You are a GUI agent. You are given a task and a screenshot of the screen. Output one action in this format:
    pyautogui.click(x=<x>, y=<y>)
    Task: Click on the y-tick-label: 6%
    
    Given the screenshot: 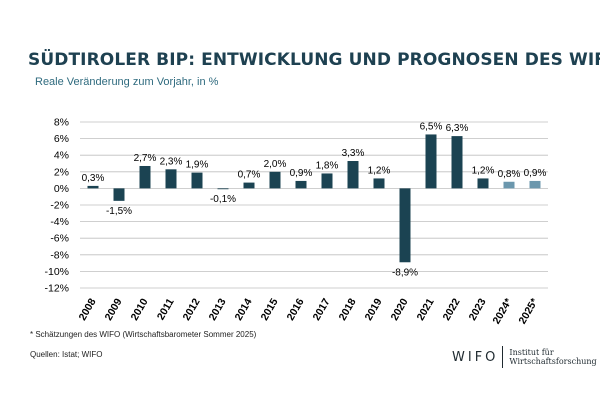 What is the action you would take?
    pyautogui.click(x=61, y=139)
    